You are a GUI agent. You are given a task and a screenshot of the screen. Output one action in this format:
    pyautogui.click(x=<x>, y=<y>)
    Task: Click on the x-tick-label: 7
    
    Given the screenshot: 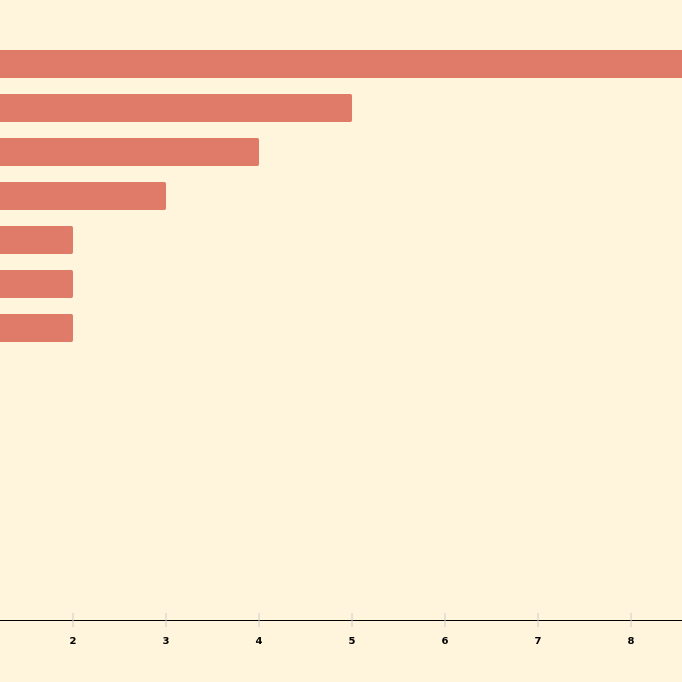 What is the action you would take?
    pyautogui.click(x=538, y=641)
    